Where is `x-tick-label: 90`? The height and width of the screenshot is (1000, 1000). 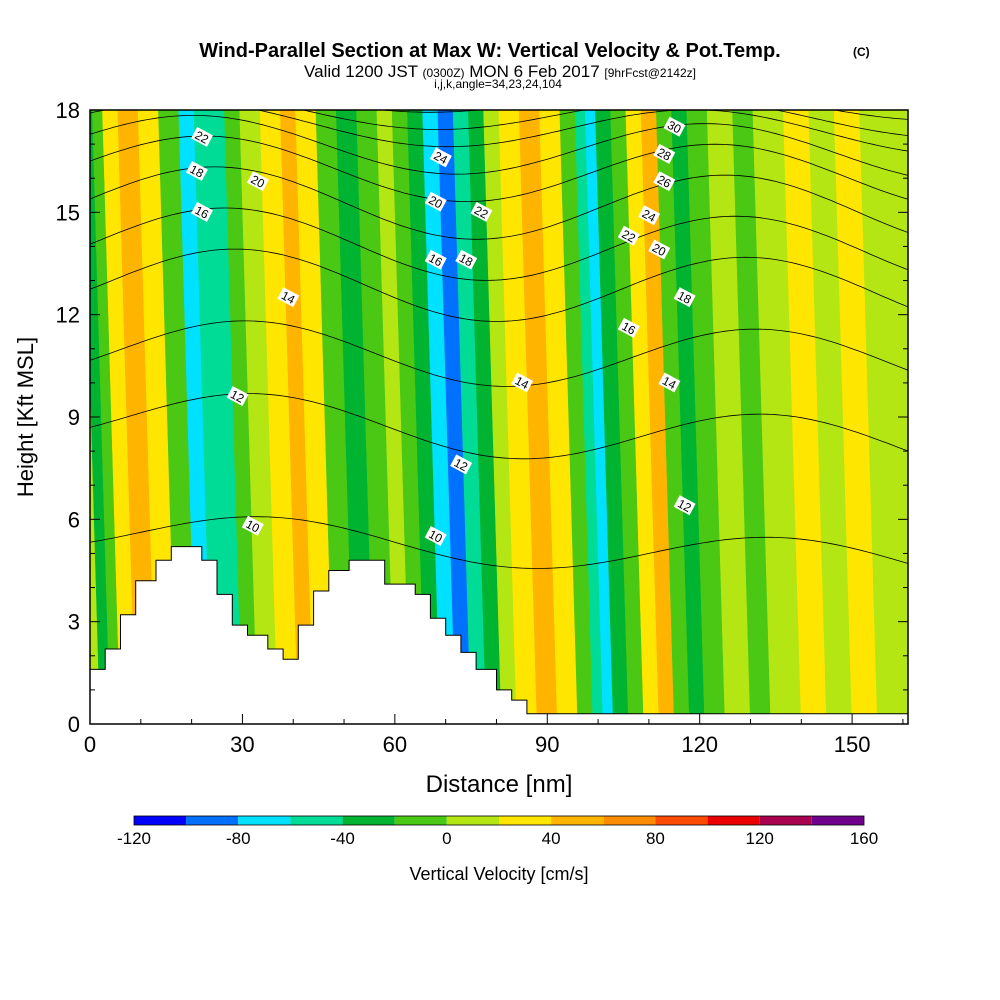 x-tick-label: 90 is located at coordinates (547, 744).